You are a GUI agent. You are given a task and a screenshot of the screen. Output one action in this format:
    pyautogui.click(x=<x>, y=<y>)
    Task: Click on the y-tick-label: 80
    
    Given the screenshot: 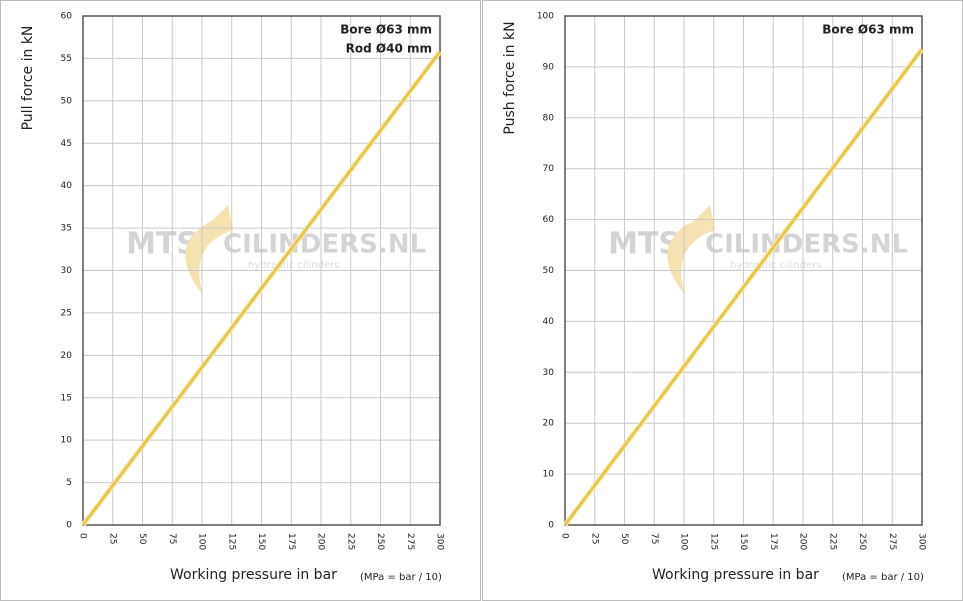 What is the action you would take?
    pyautogui.click(x=549, y=118)
    